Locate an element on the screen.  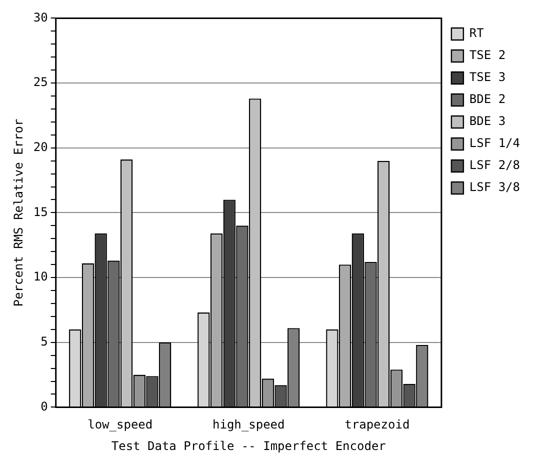
y-tick-label: 25 is located at coordinates (40, 82).